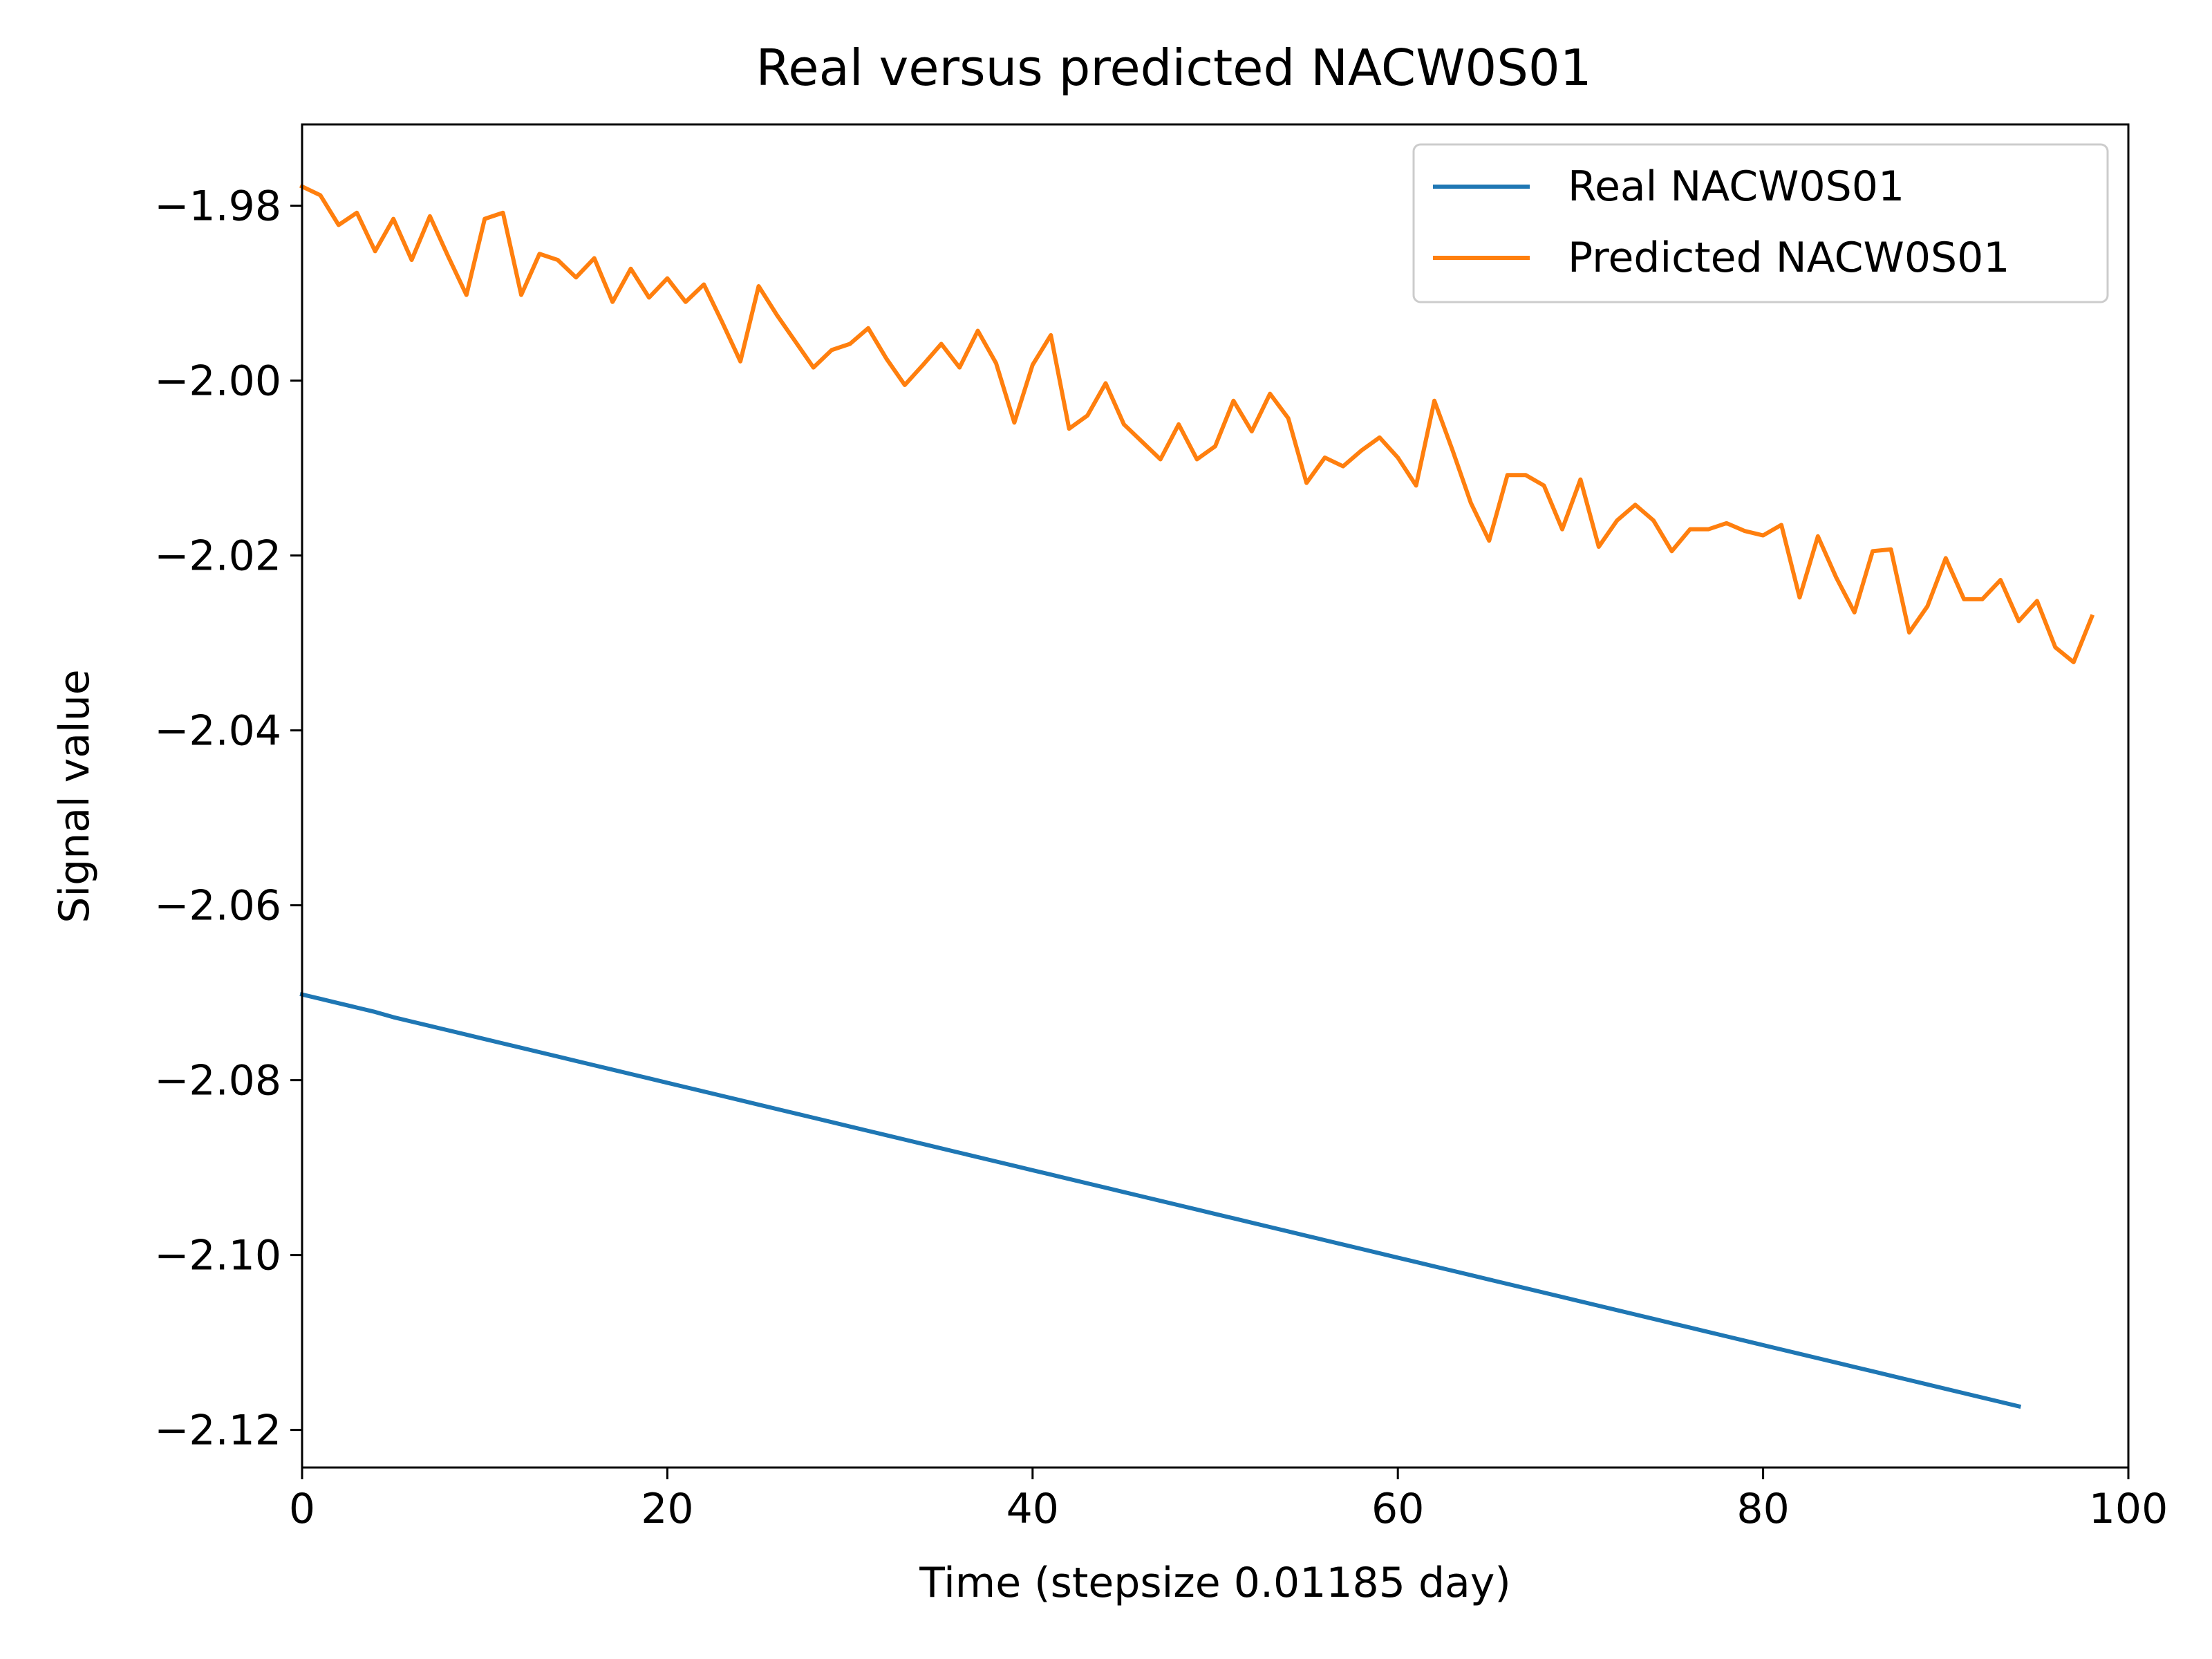  Describe the element at coordinates (74, 796) in the screenshot. I see `y-axis-label: Signal value` at that location.